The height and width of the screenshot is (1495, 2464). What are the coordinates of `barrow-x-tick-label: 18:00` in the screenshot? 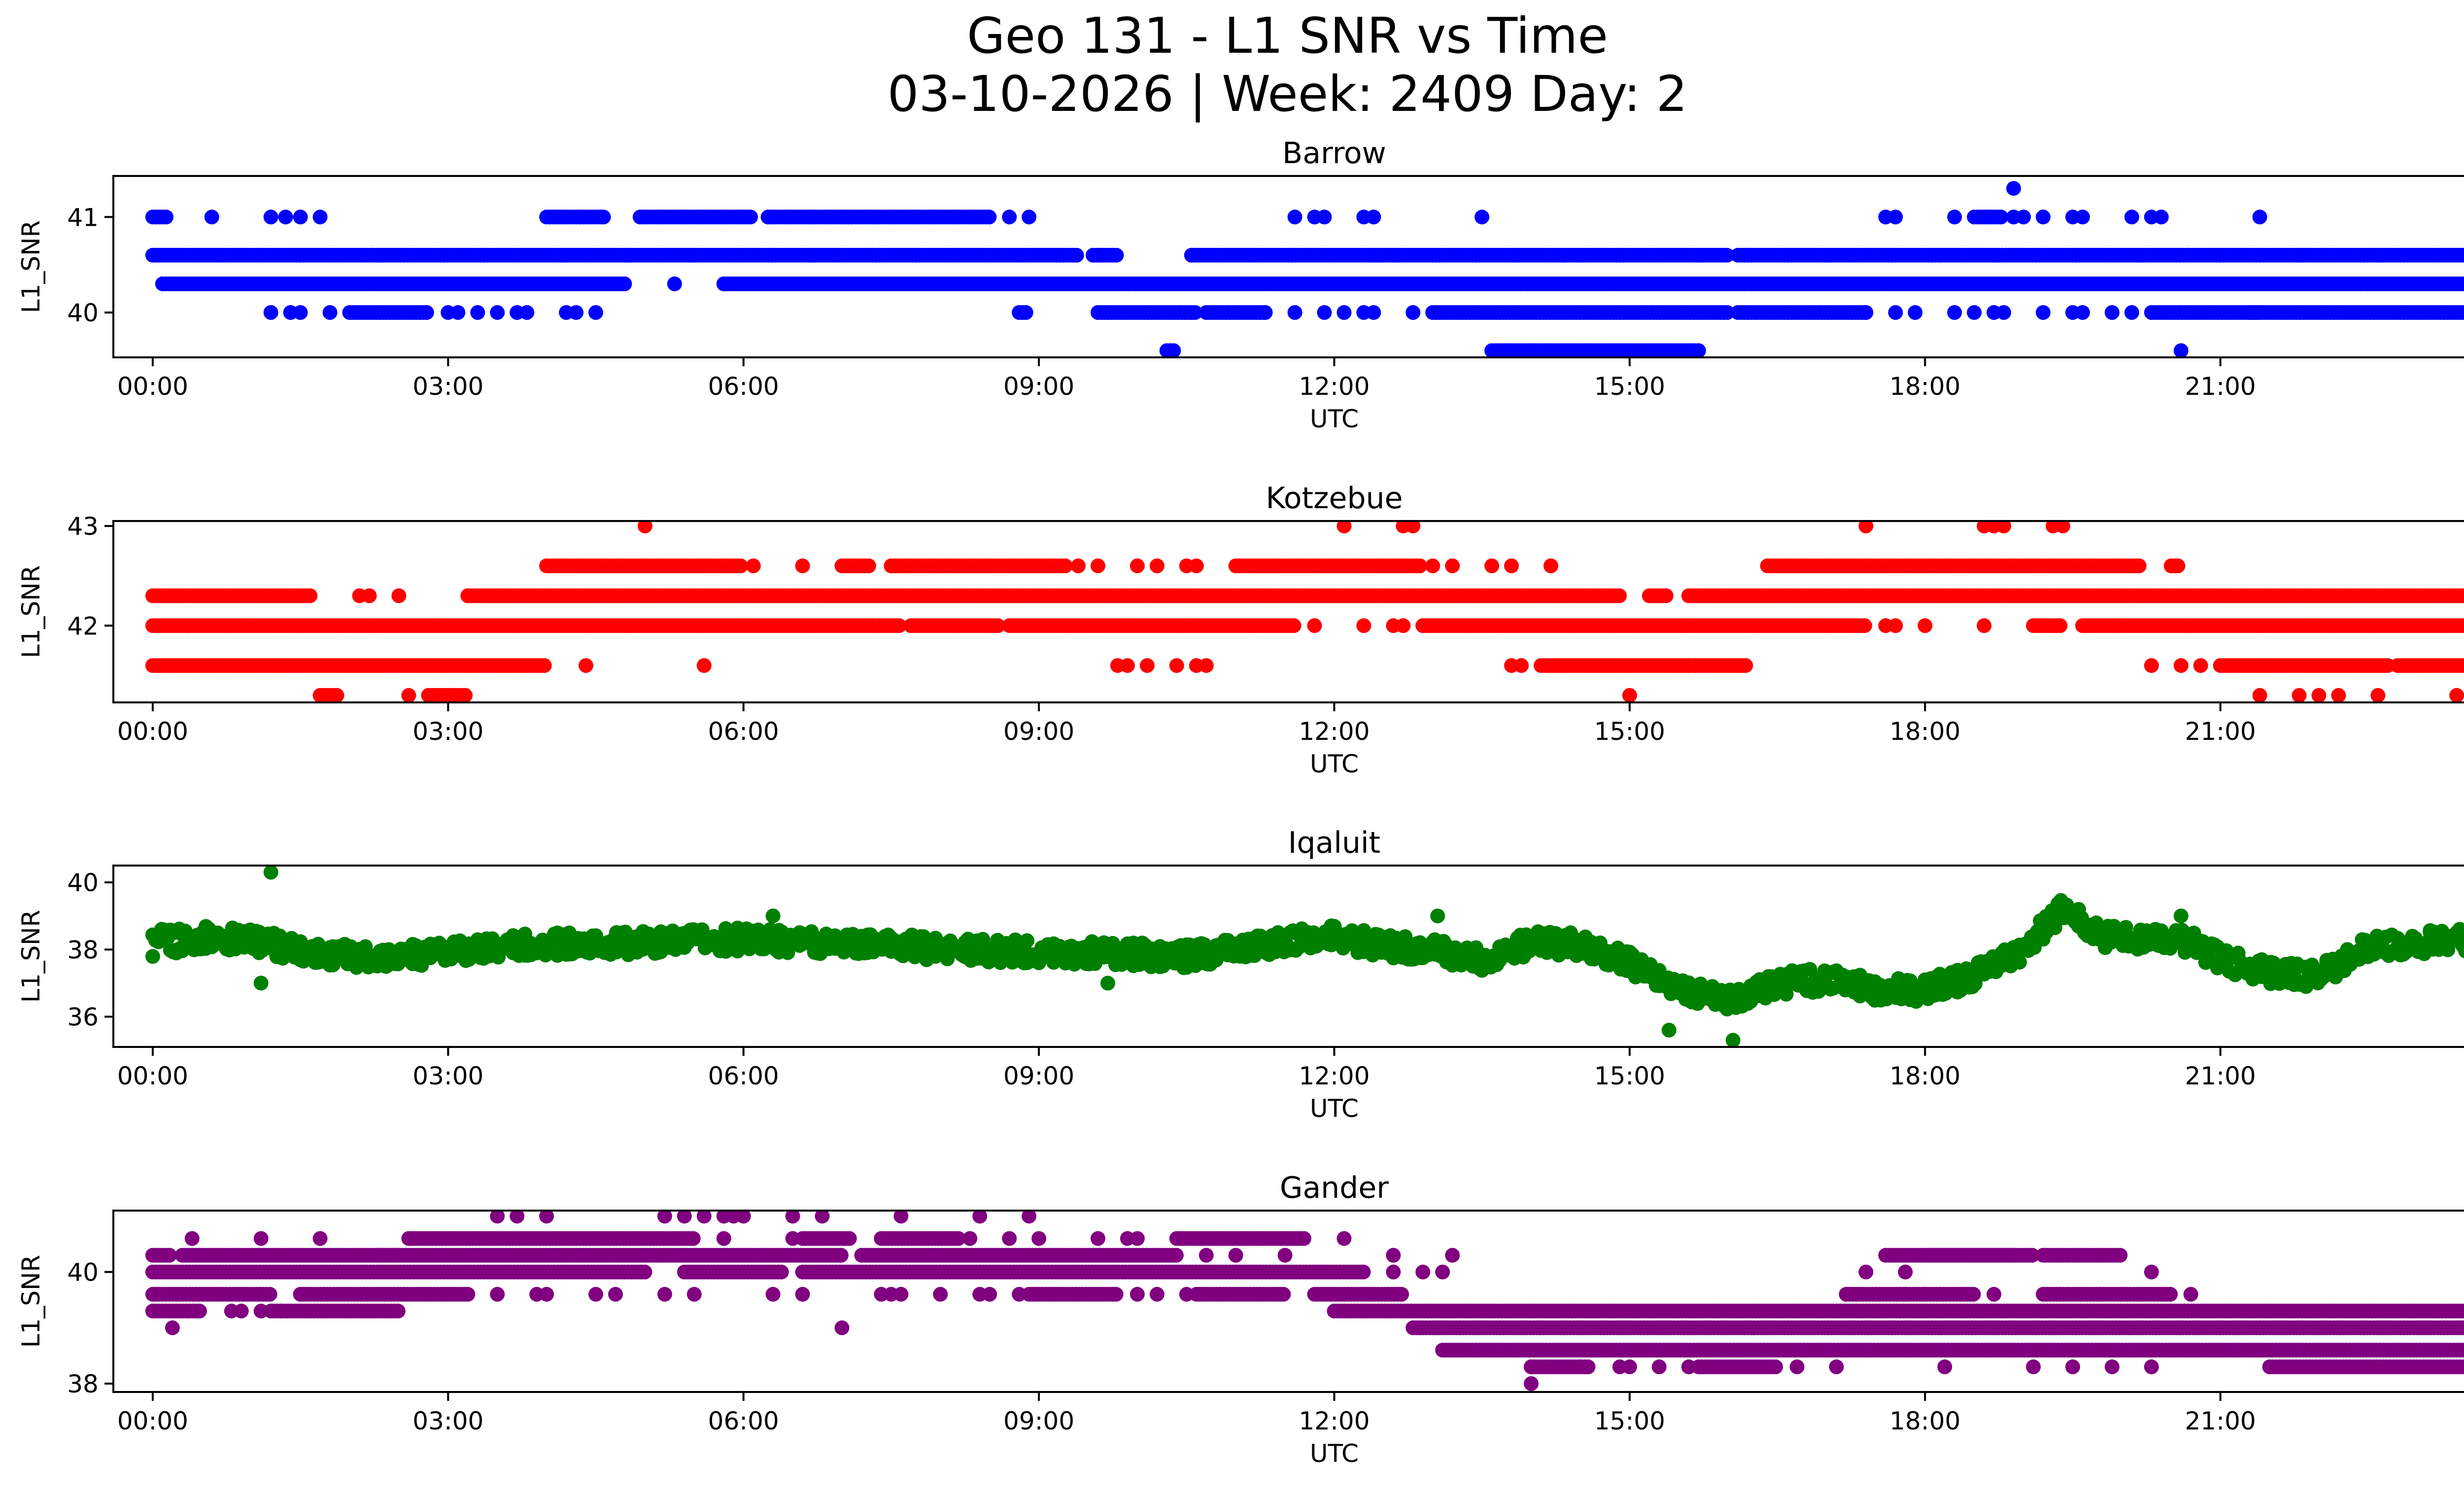 It's located at (1924, 386).